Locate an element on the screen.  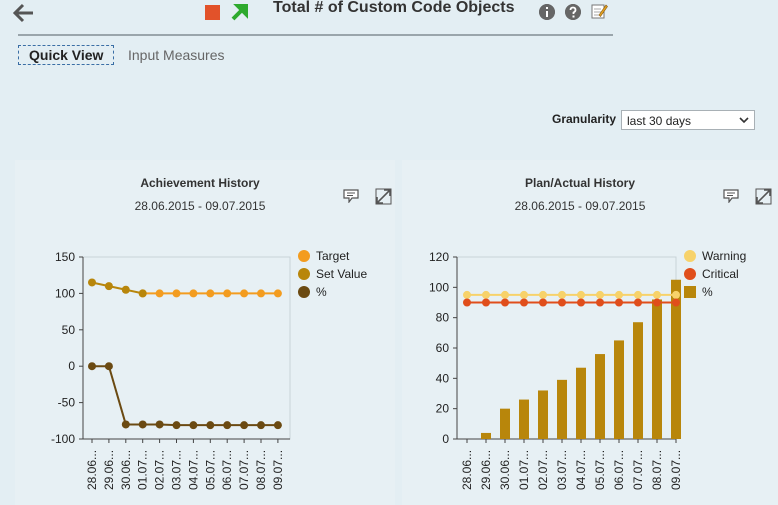
plan-actual-y-tick-label: 80 is located at coordinates (443, 318).